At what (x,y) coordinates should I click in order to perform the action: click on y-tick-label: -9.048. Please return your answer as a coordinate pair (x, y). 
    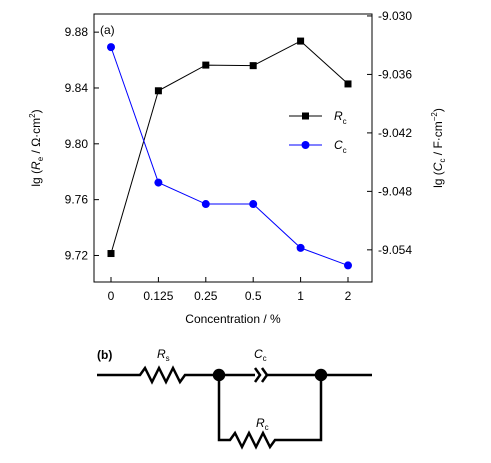
    Looking at the image, I should click on (395, 191).